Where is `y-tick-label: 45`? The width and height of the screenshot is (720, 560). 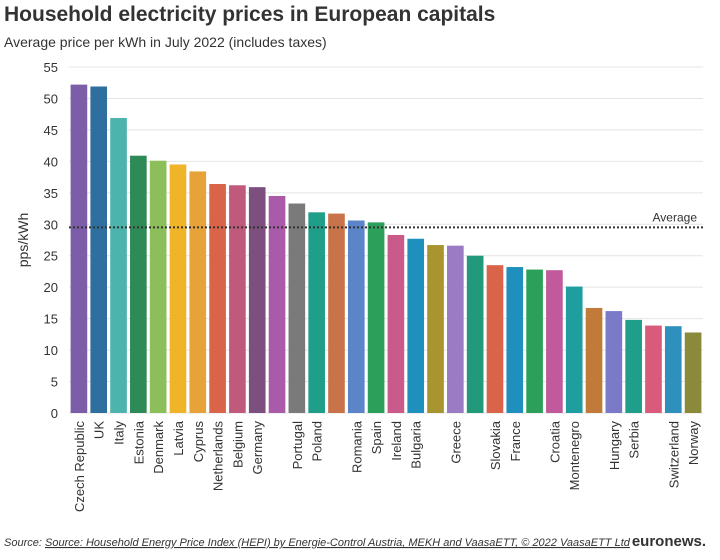 y-tick-label: 45 is located at coordinates (51, 130).